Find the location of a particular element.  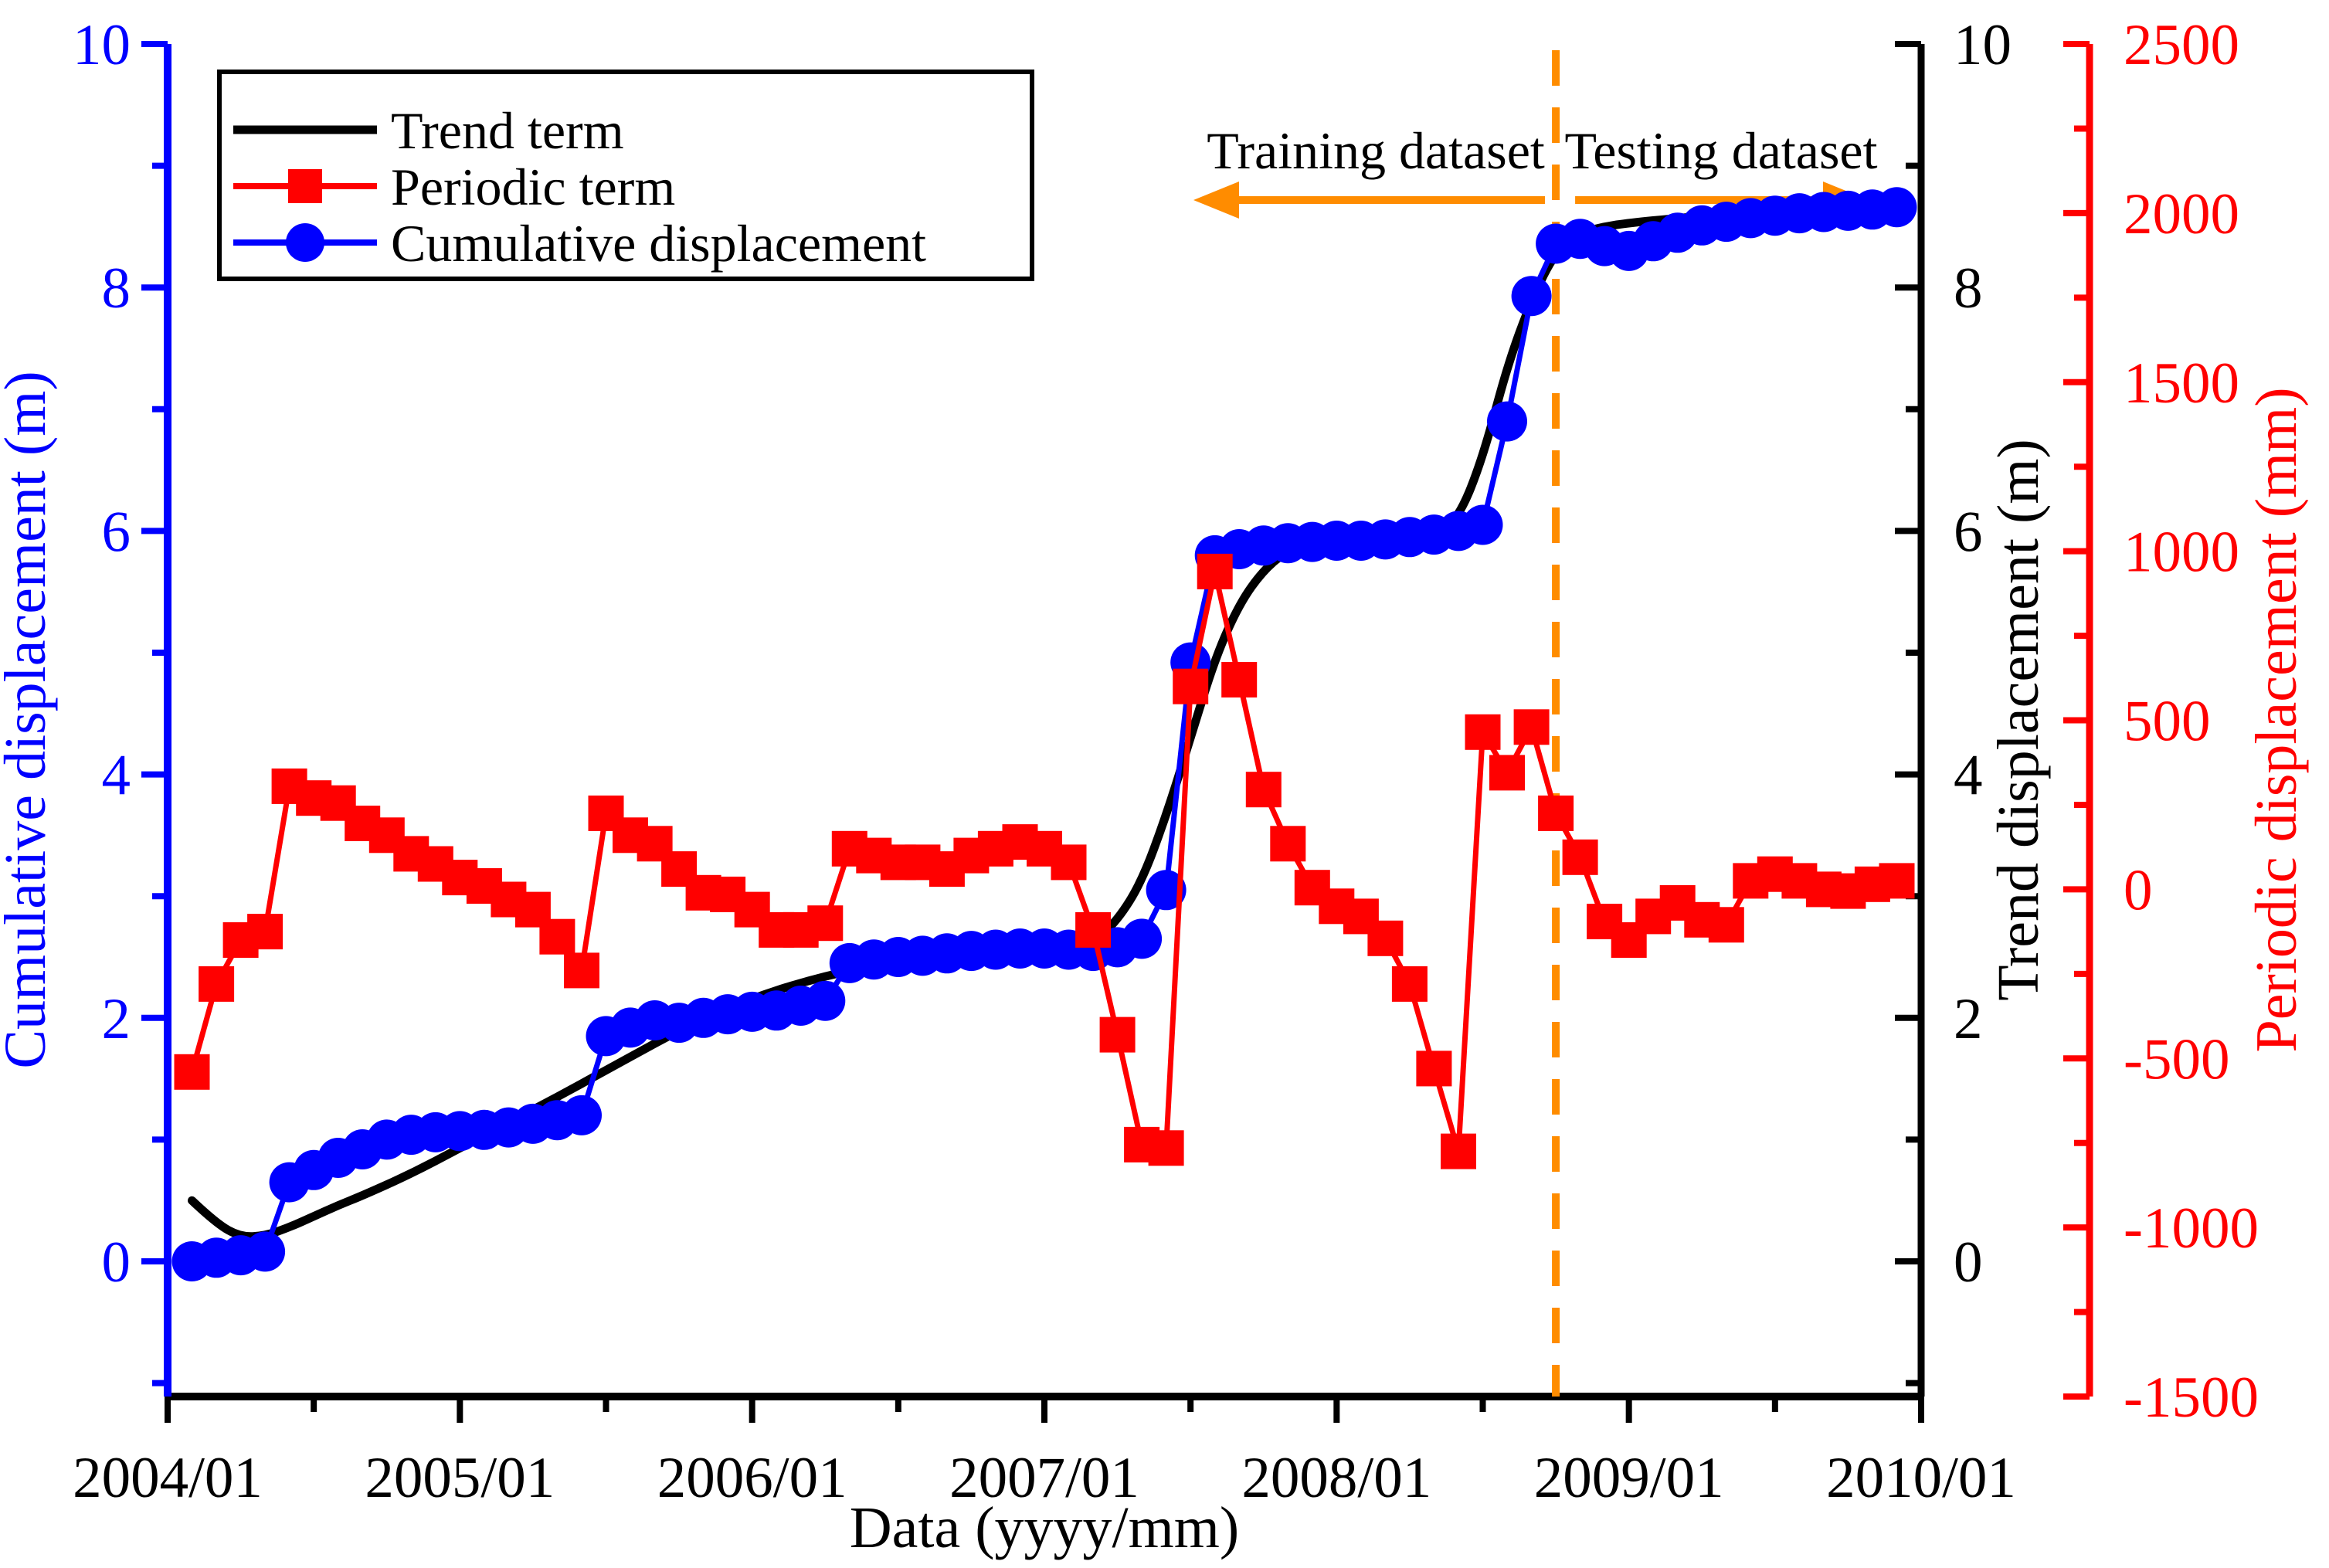

periodic-tick-label: 0 is located at coordinates (2138, 890).